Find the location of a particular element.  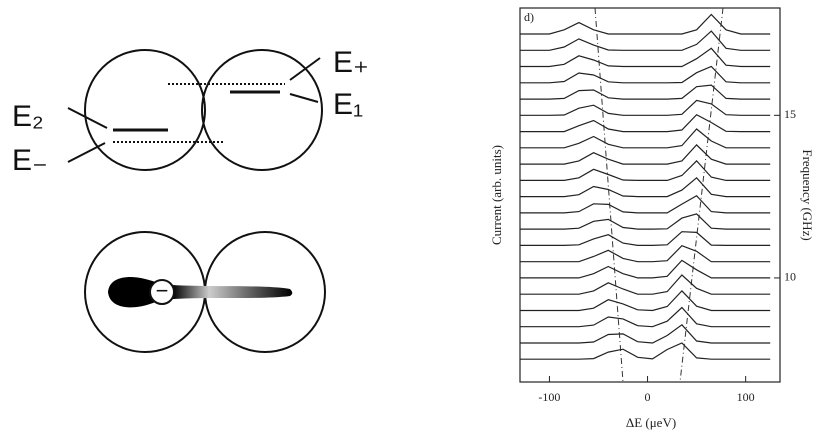

wavefunction is located at coordinates (200, 292).